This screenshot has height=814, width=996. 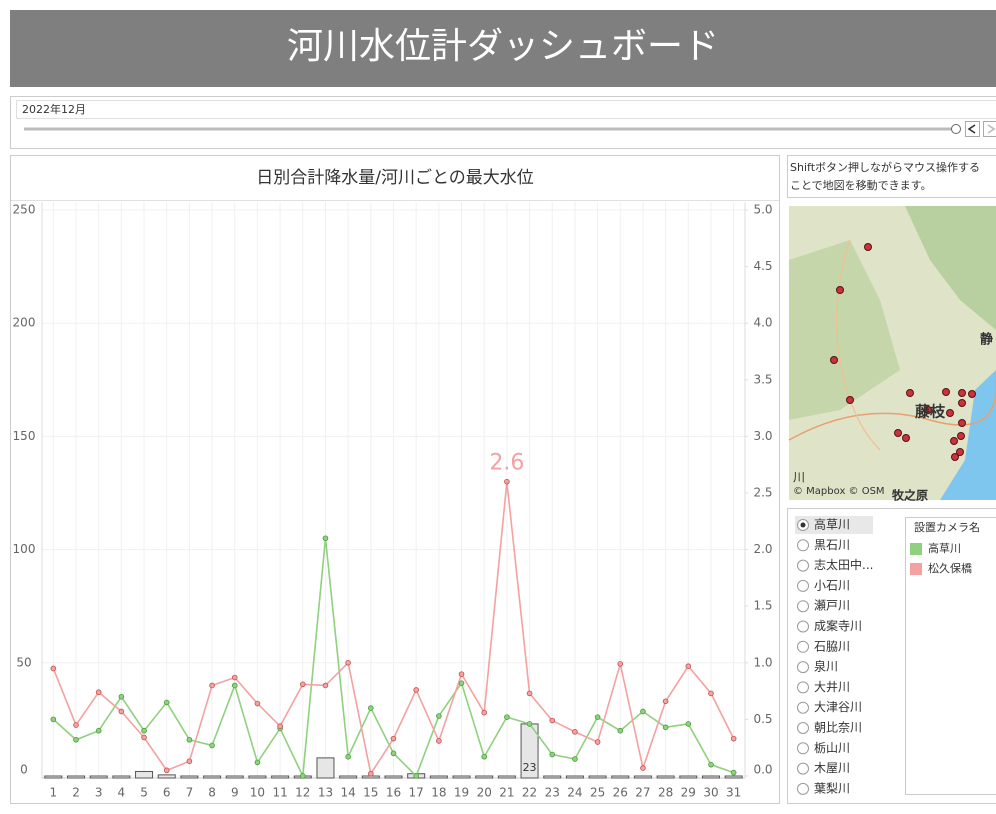 I want to click on y2-tick-label: 2.5, so click(x=762, y=493).